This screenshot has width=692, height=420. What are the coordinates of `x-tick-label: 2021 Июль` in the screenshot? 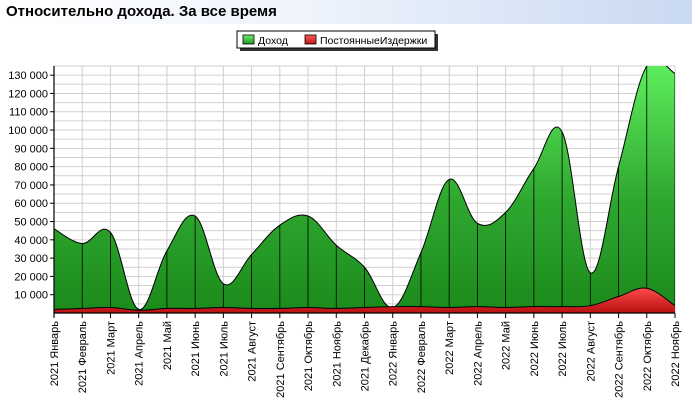 It's located at (224, 349).